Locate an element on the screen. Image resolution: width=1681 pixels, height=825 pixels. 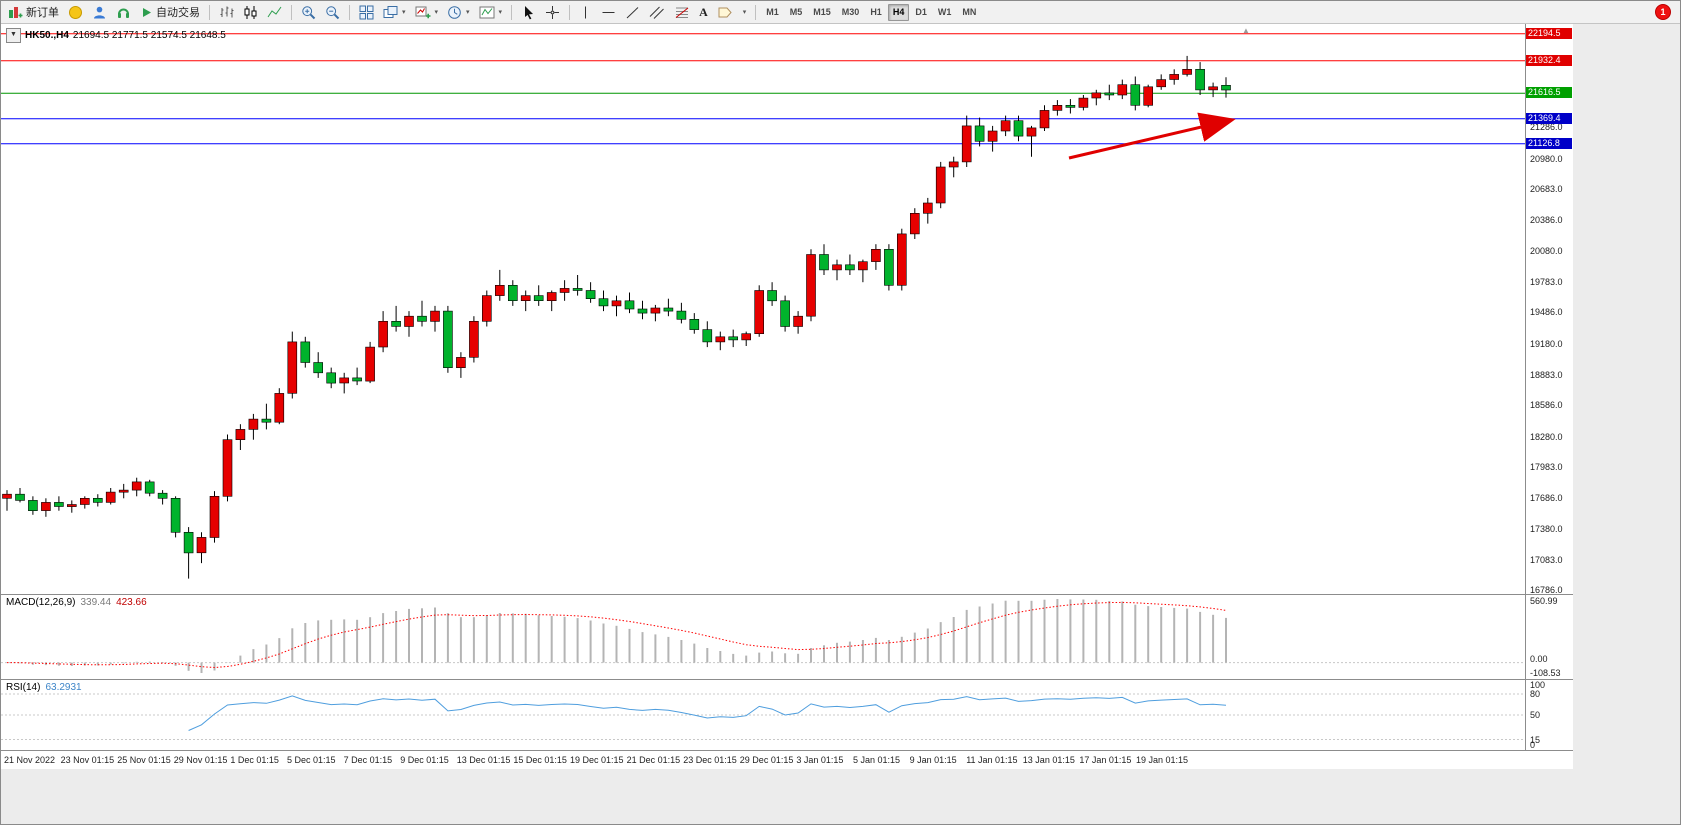
notification-badge: 1 is located at coordinates (1663, 12).